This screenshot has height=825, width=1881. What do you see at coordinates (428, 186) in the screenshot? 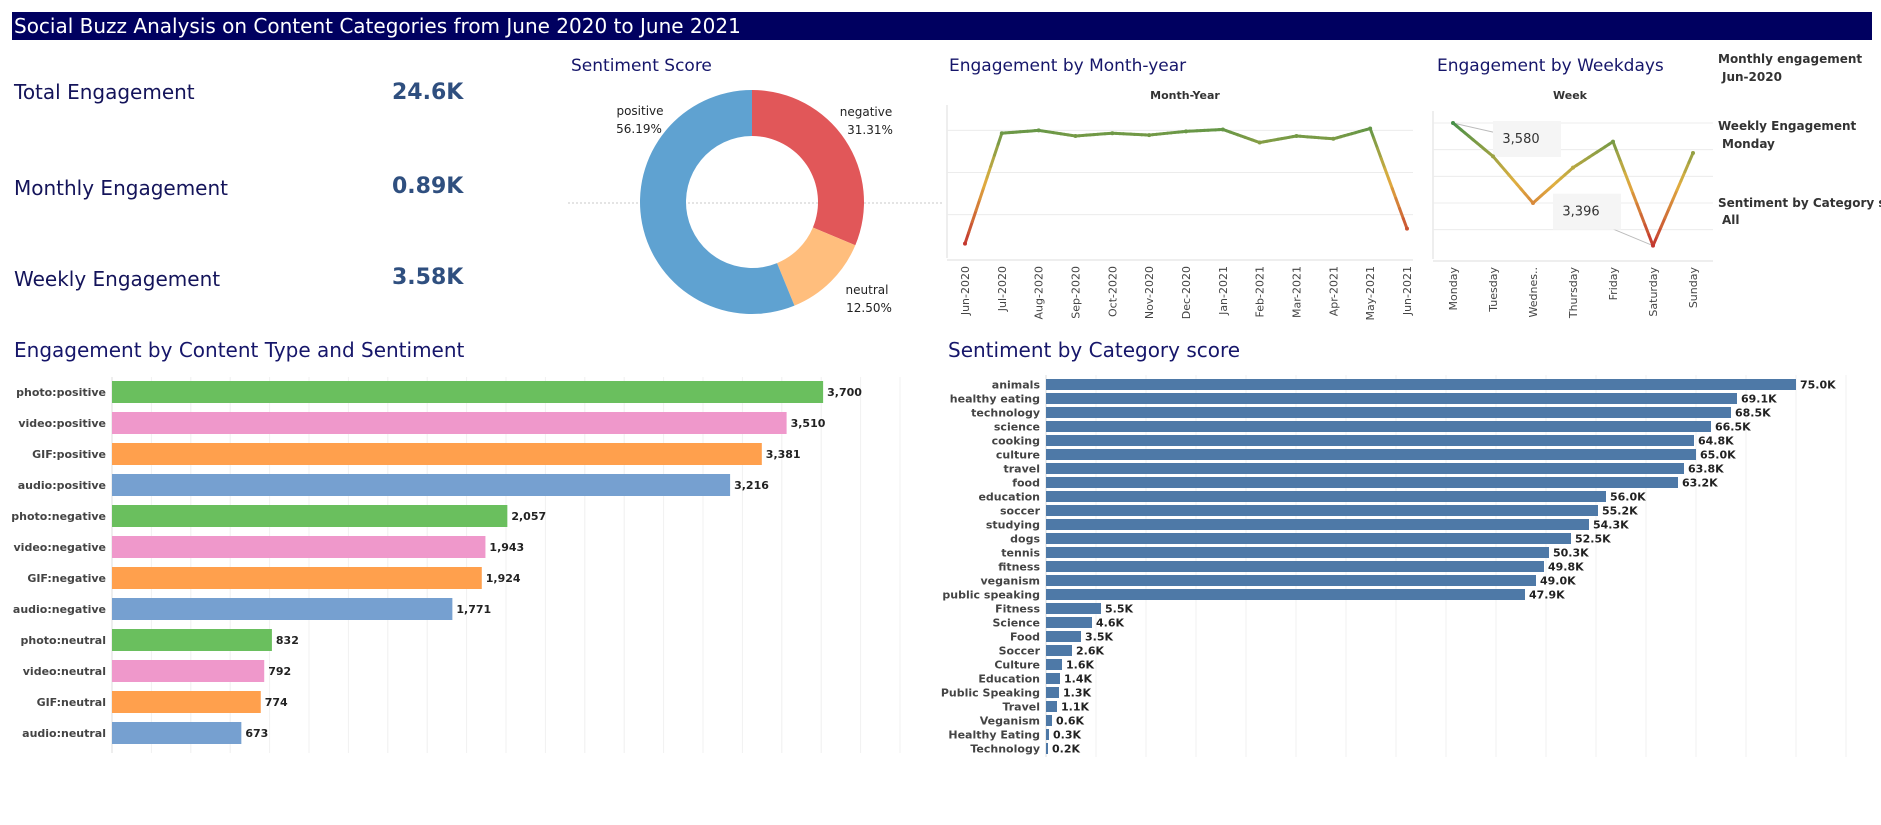
I see `kpi-monthly-value: 0.89K` at bounding box center [428, 186].